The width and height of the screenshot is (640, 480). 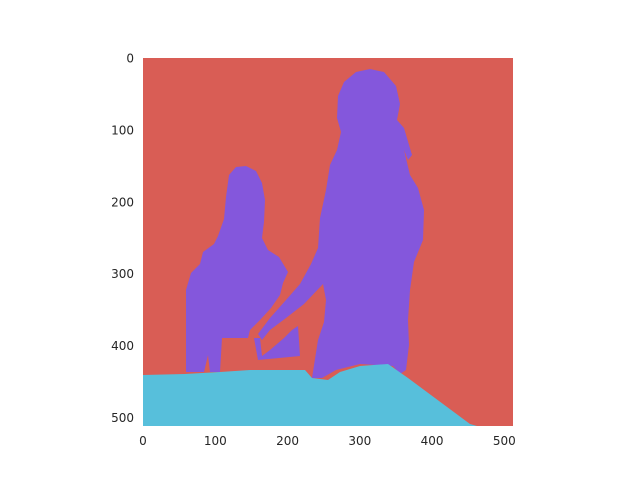 What do you see at coordinates (122, 346) in the screenshot?
I see `y-tick-label-400: 400` at bounding box center [122, 346].